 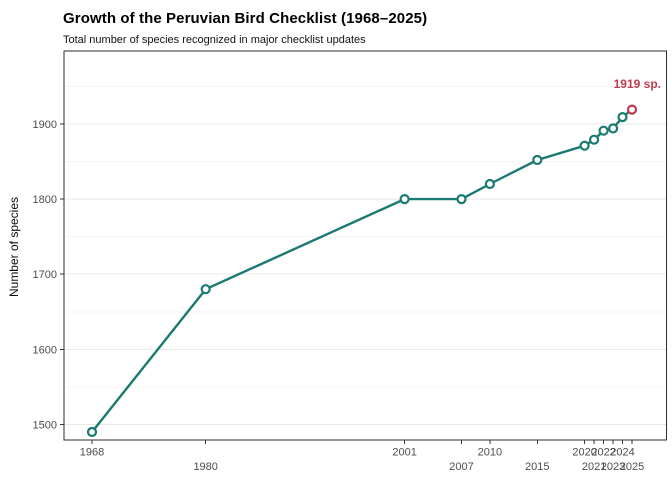 I want to click on x-tick-label: 2020, so click(x=584, y=453).